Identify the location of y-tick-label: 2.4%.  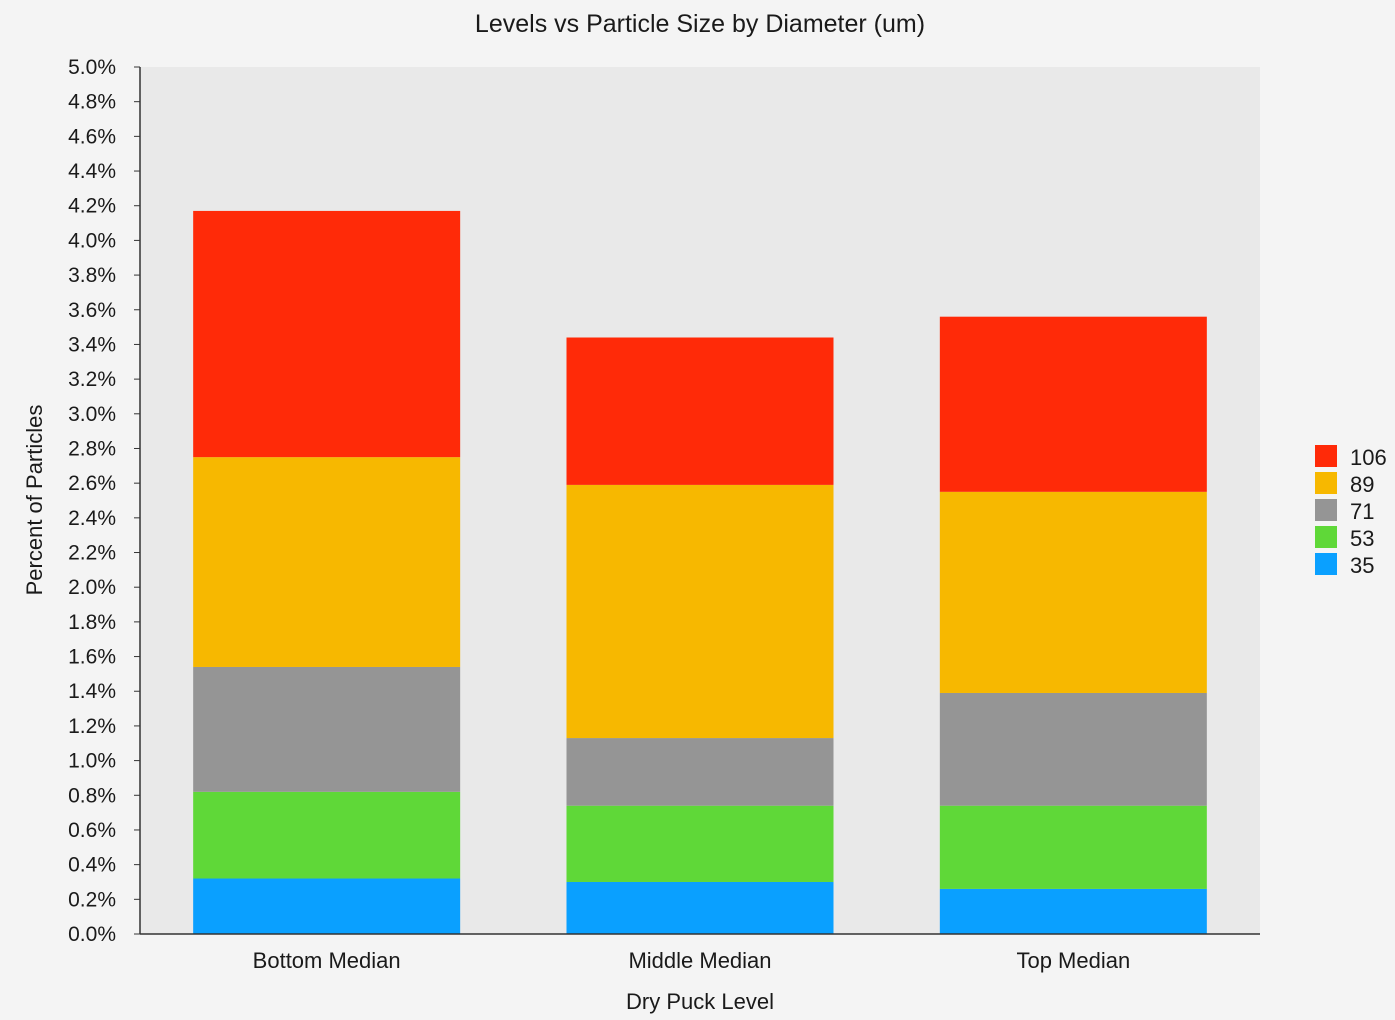
(92, 518).